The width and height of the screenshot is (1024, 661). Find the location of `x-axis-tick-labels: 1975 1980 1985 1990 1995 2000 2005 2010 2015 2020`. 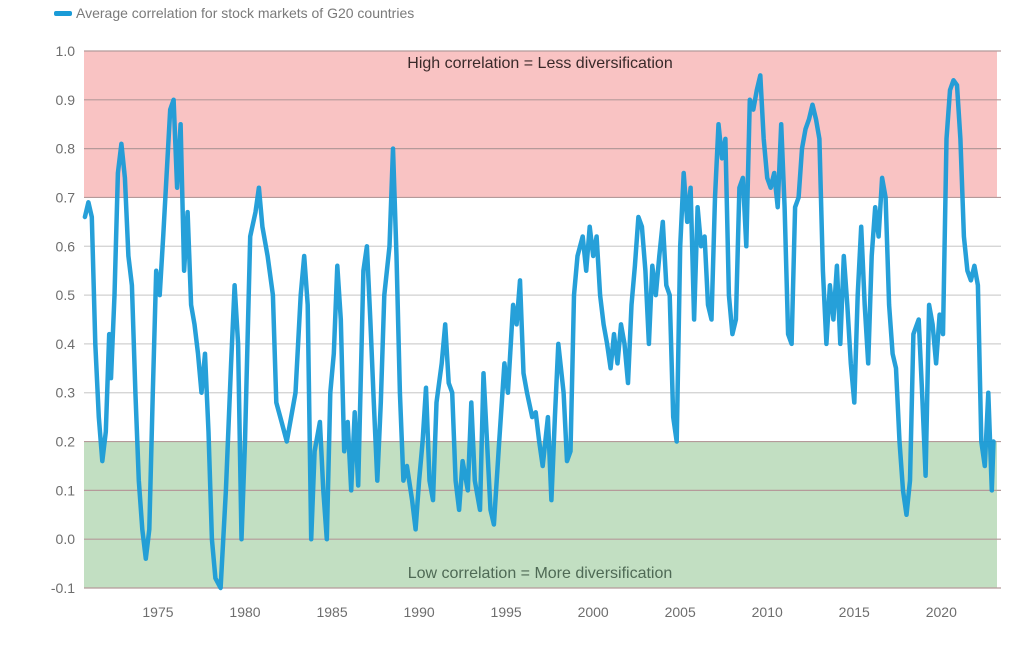

x-axis-tick-labels: 1975 1980 1985 1990 1995 2000 2005 2010 2015 2020 is located at coordinates (549, 612).